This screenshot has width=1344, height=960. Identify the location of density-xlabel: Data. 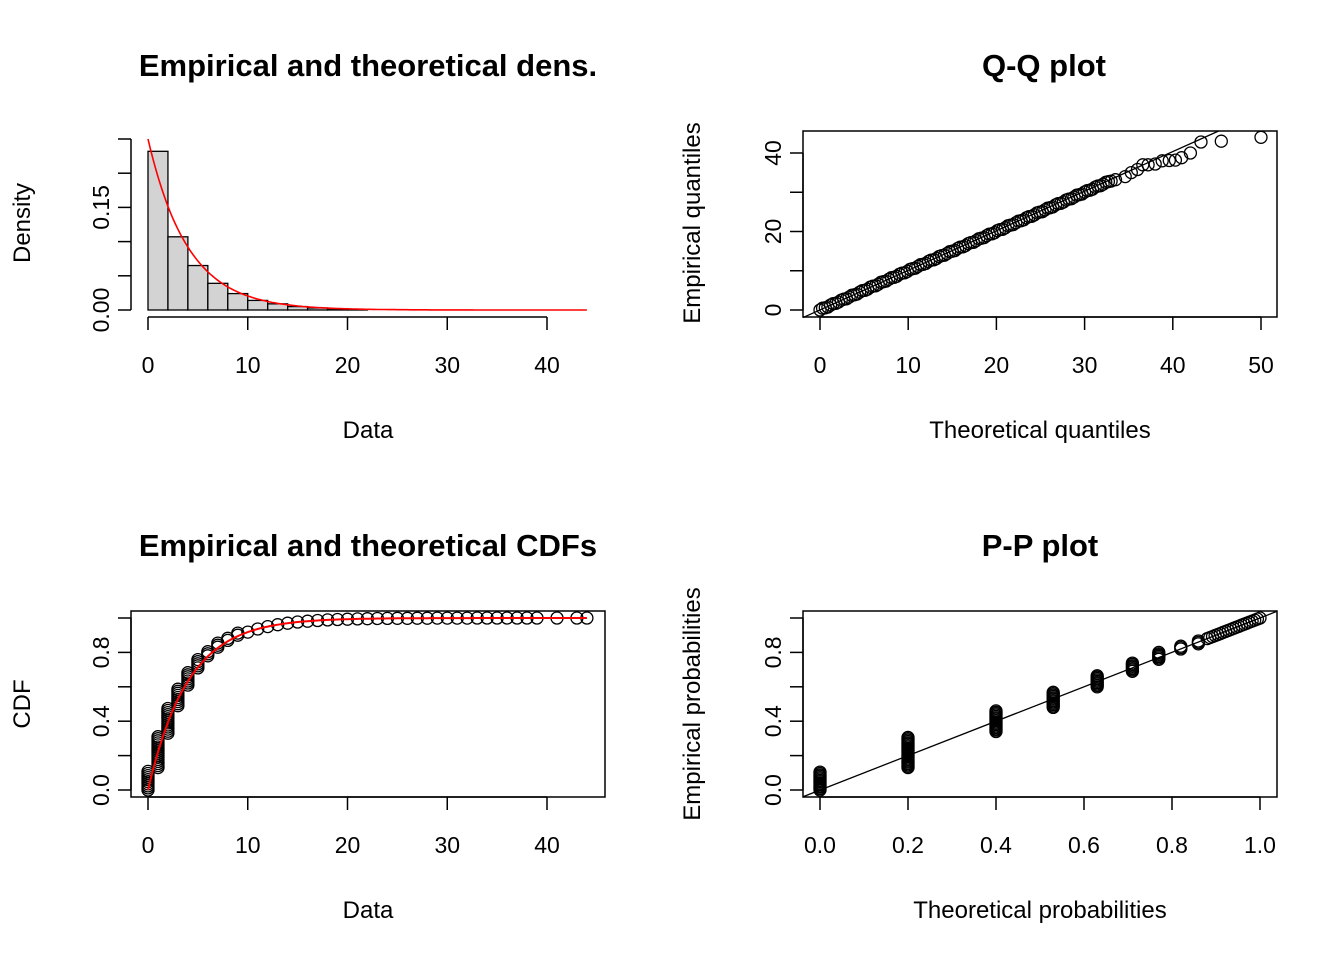
(368, 430).